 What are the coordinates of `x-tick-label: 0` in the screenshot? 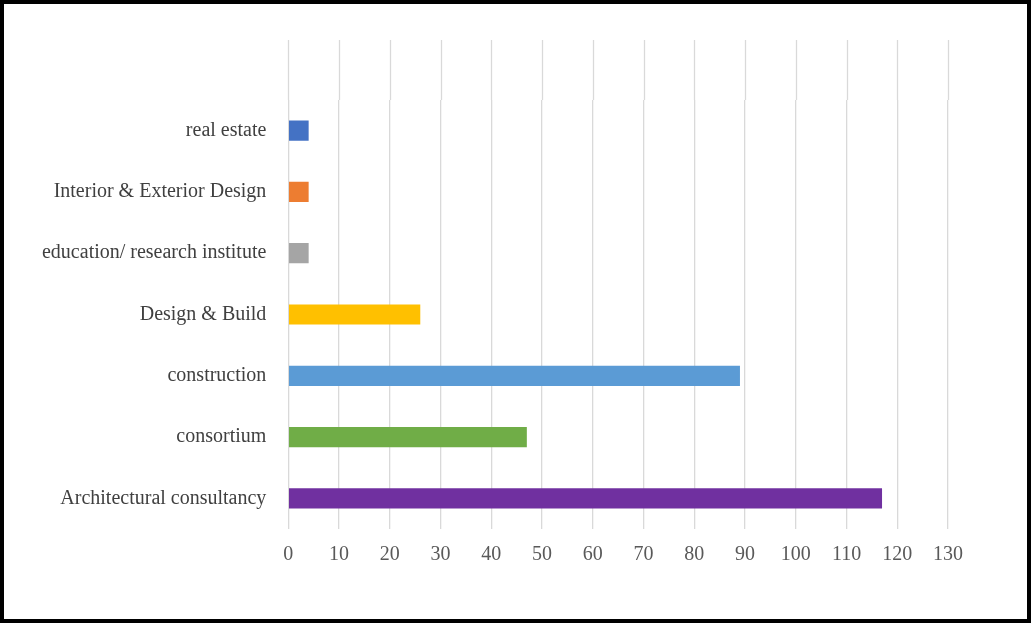 It's located at (288, 553).